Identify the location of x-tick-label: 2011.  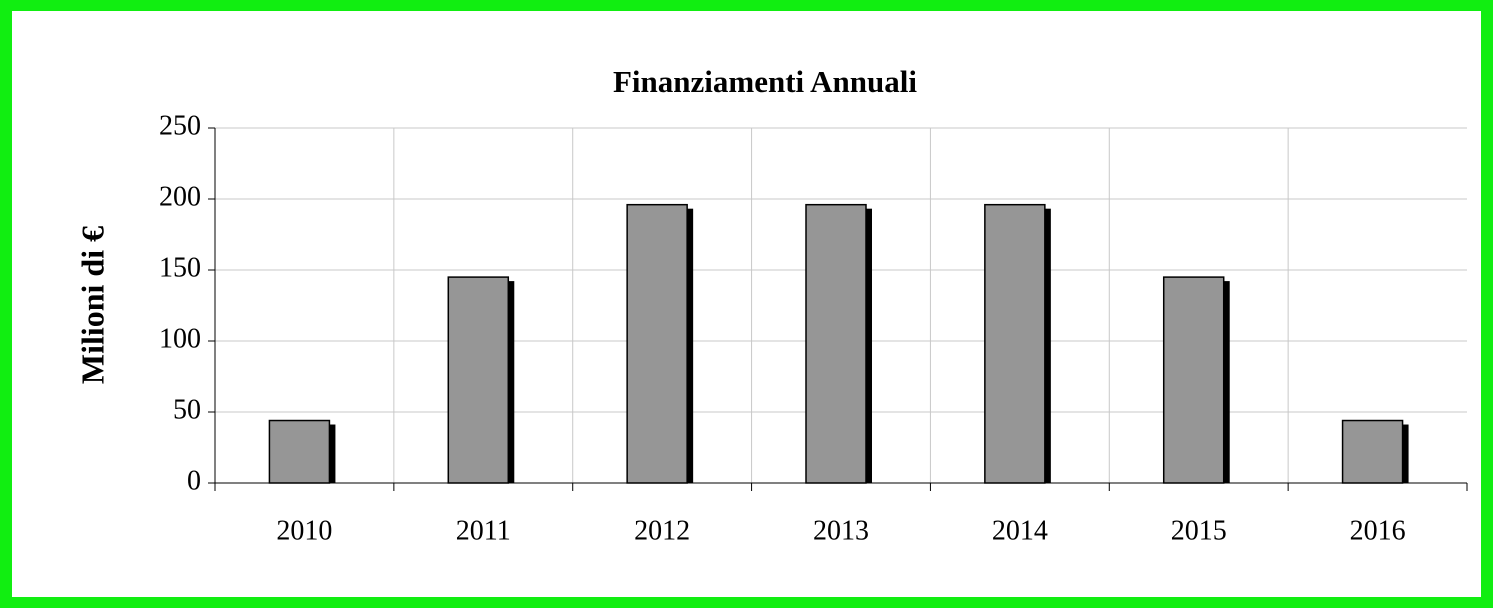
(483, 530).